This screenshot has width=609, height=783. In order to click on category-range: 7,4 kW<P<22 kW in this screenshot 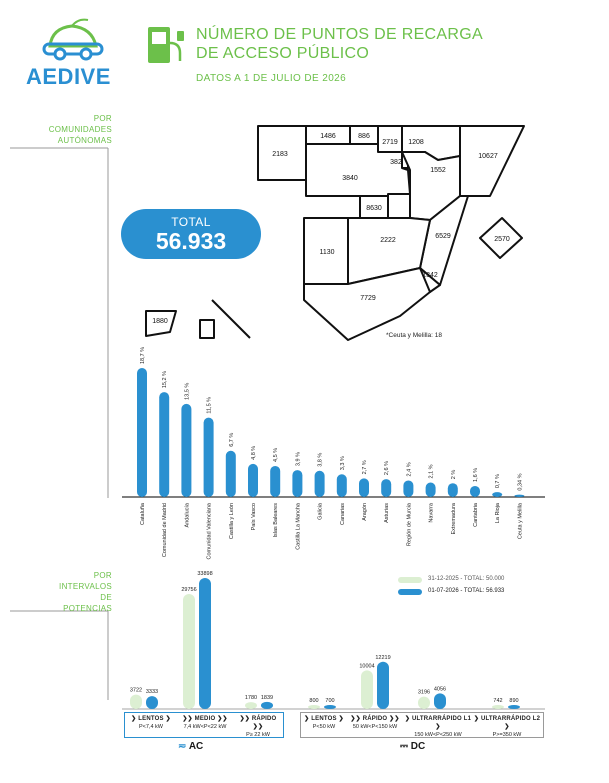, I will do `click(205, 727)`.